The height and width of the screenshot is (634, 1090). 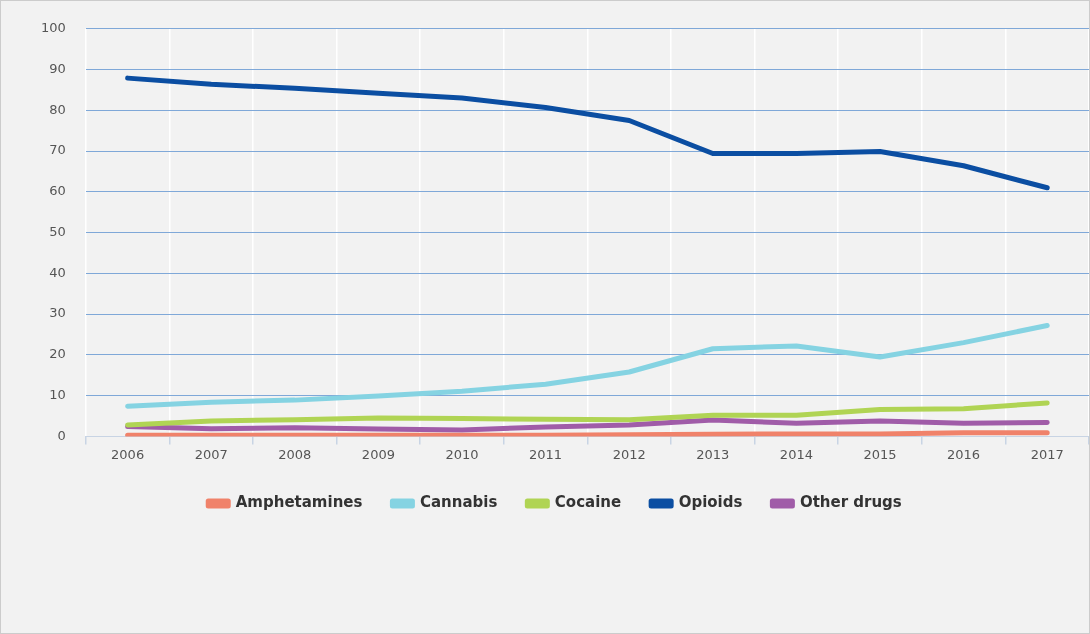 I want to click on x-tick-label: 2012, so click(x=629, y=454).